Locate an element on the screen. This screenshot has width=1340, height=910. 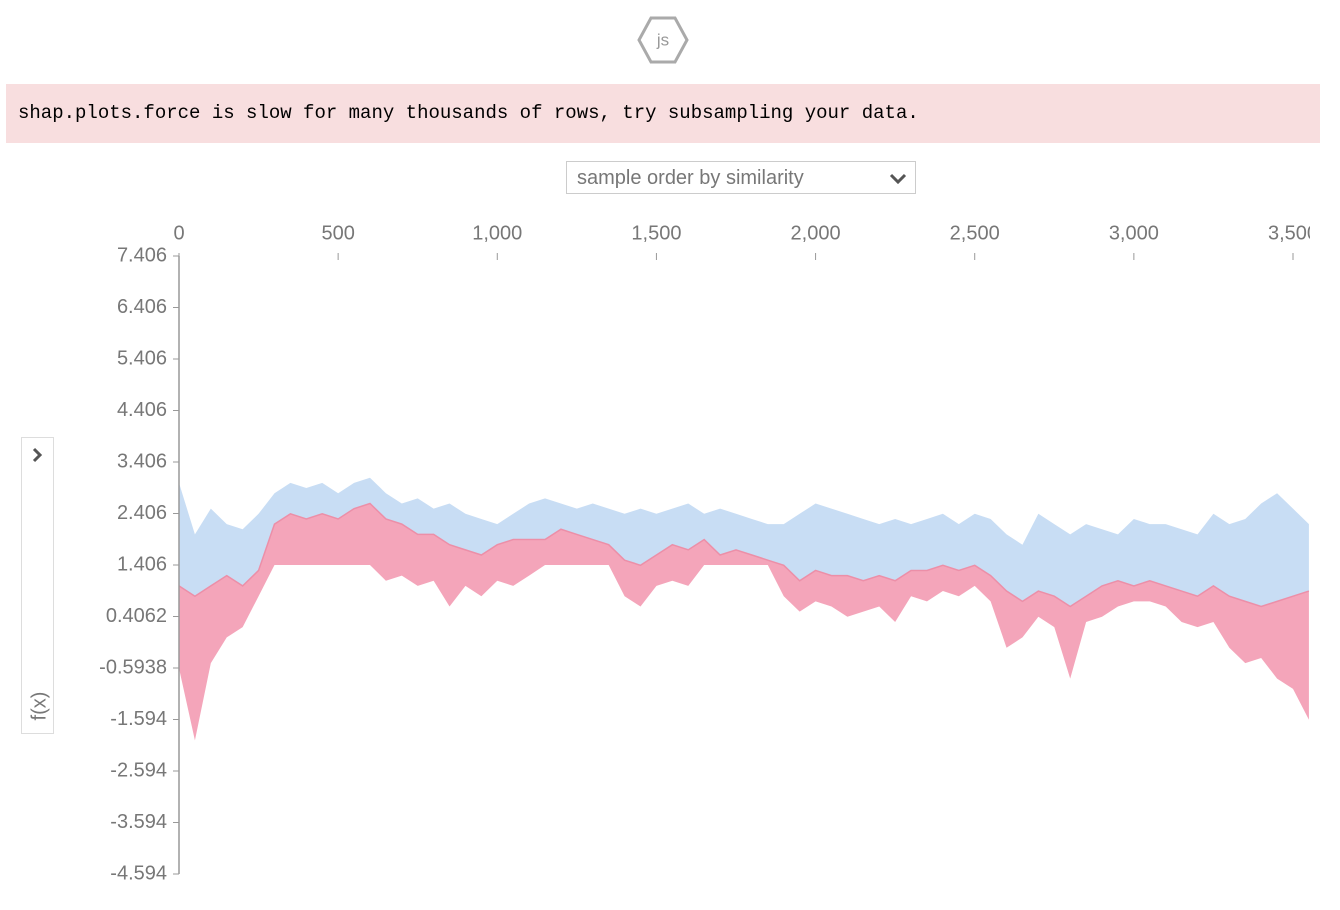
side-panel-content: f(x) is located at coordinates (39, 584).